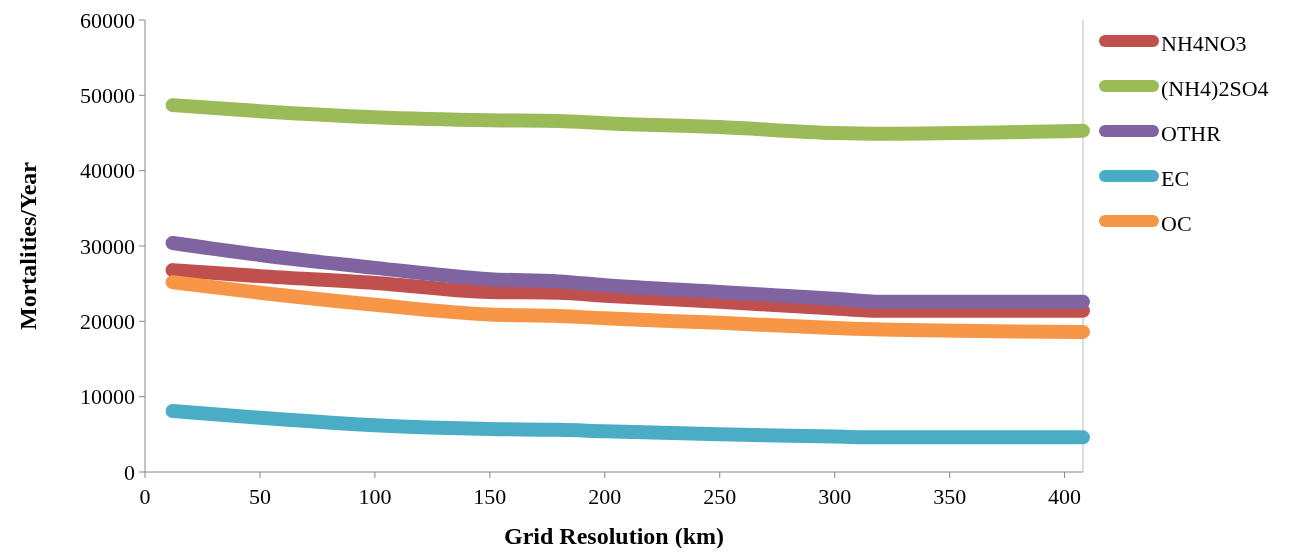  What do you see at coordinates (107, 397) in the screenshot?
I see `y-tick-label: 10000` at bounding box center [107, 397].